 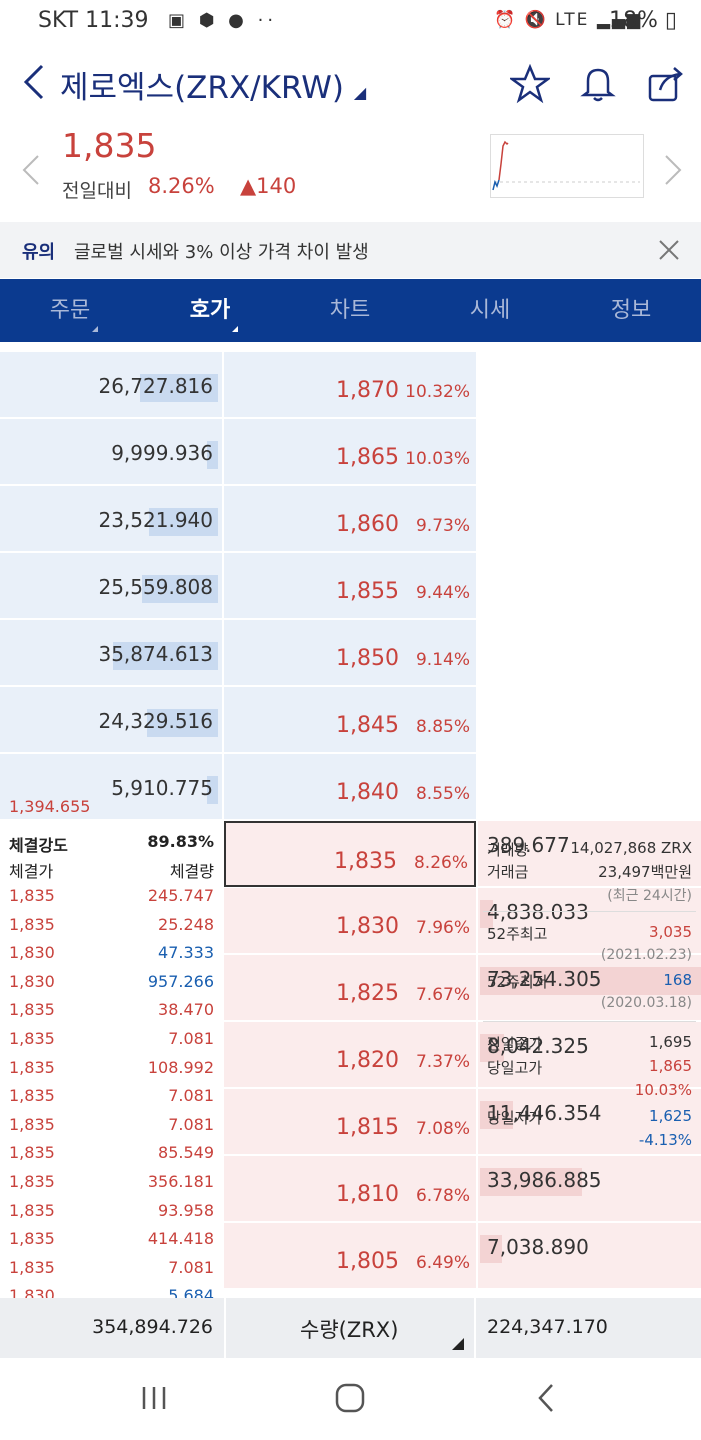 What do you see at coordinates (155, 587) in the screenshot?
I see `ask-qty: 25,559.808` at bounding box center [155, 587].